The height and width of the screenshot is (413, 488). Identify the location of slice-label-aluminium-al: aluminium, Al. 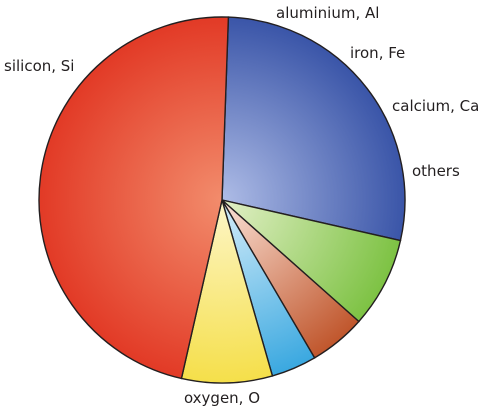
(327, 13).